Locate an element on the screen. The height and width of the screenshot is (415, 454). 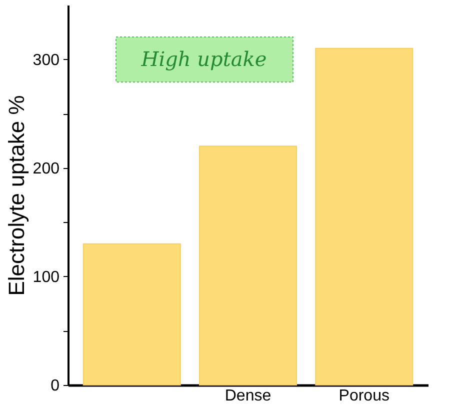
y-tick-label: 100 is located at coordinates (46, 277).